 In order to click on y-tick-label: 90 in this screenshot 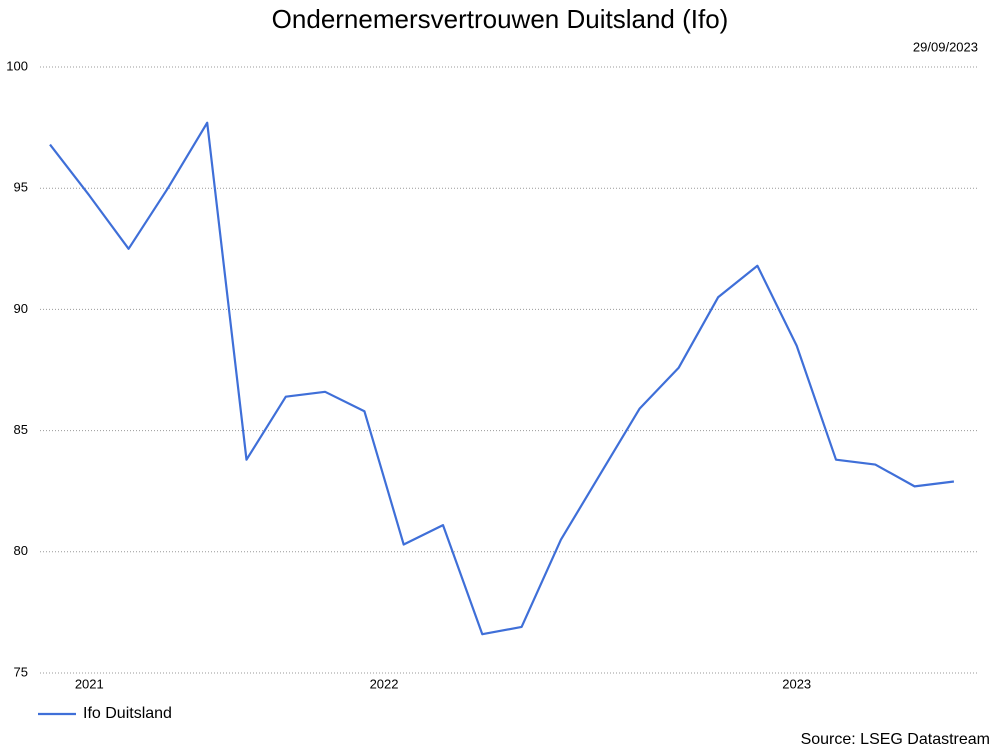, I will do `click(21, 308)`.